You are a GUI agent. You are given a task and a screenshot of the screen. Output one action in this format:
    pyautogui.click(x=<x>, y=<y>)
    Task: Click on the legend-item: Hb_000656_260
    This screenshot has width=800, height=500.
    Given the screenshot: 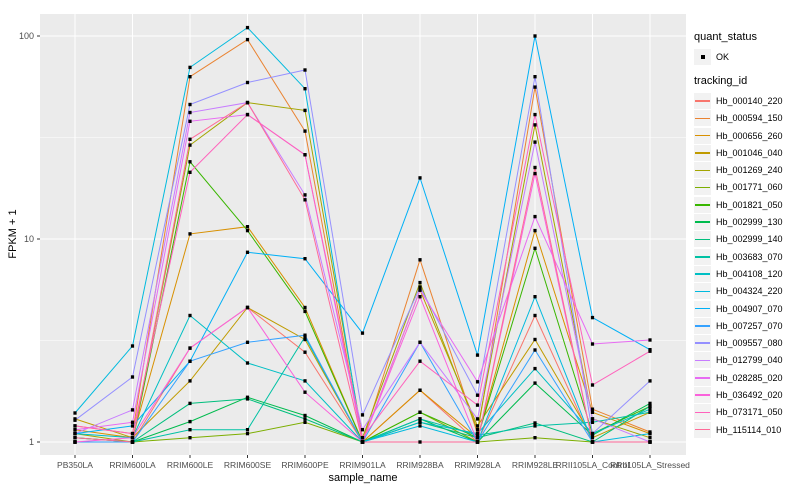 What is the action you would take?
    pyautogui.click(x=746, y=135)
    